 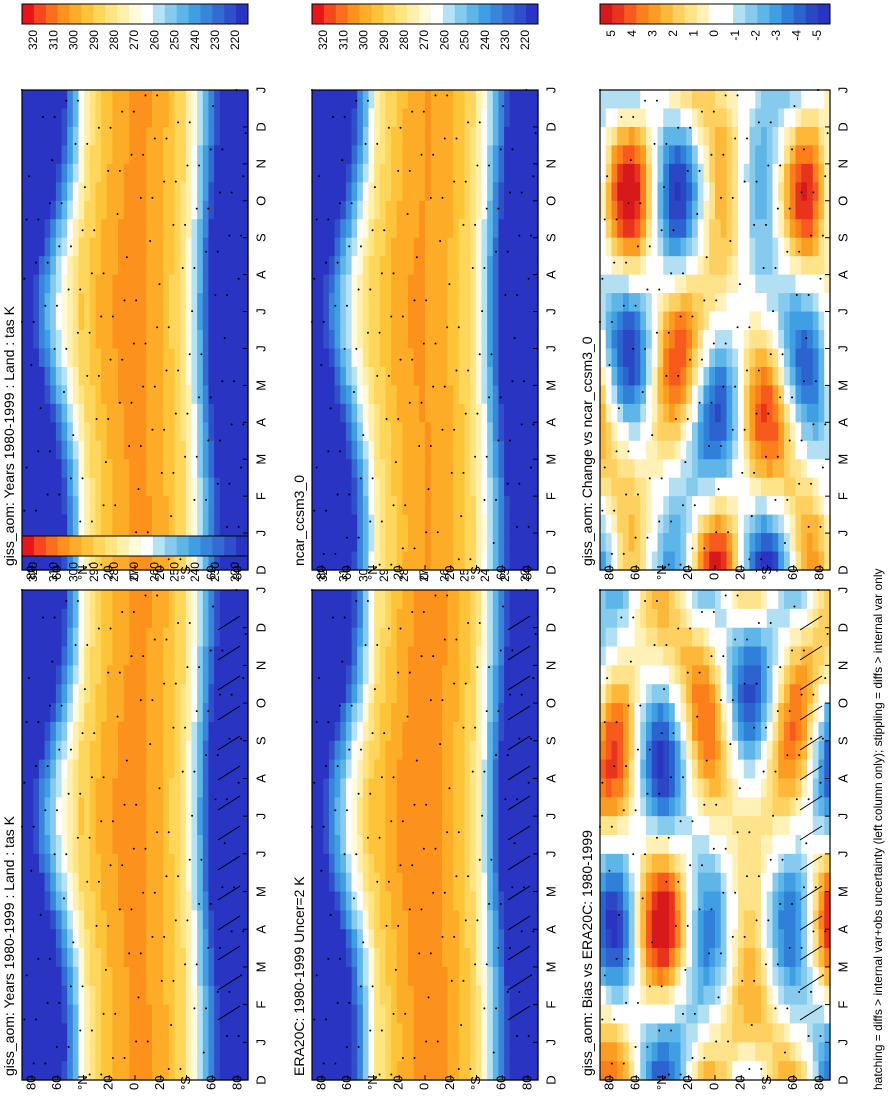 What do you see at coordinates (260, 665) in the screenshot?
I see `month-tick-label: N` at bounding box center [260, 665].